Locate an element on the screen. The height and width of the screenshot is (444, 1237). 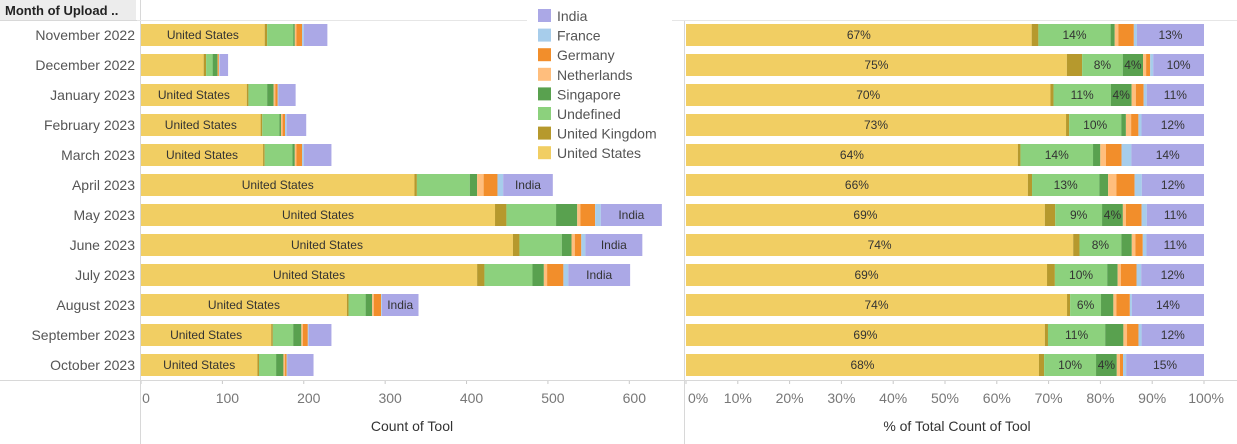
bar-segment-singapore-november-2022 is located at coordinates (294, 35).